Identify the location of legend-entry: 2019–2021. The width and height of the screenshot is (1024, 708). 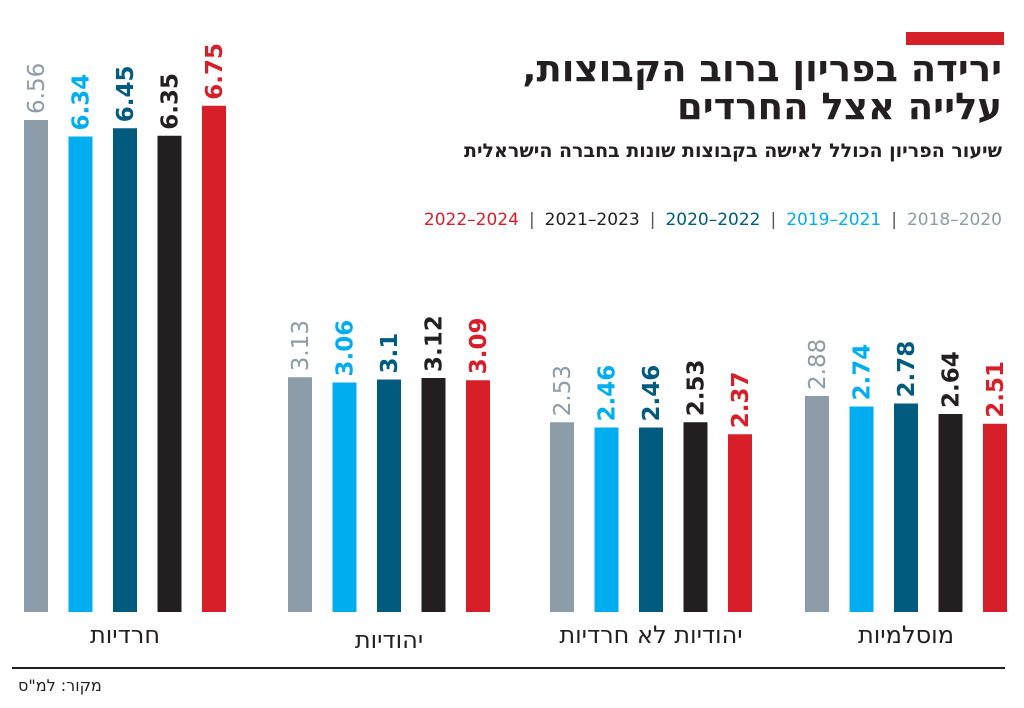
(834, 220).